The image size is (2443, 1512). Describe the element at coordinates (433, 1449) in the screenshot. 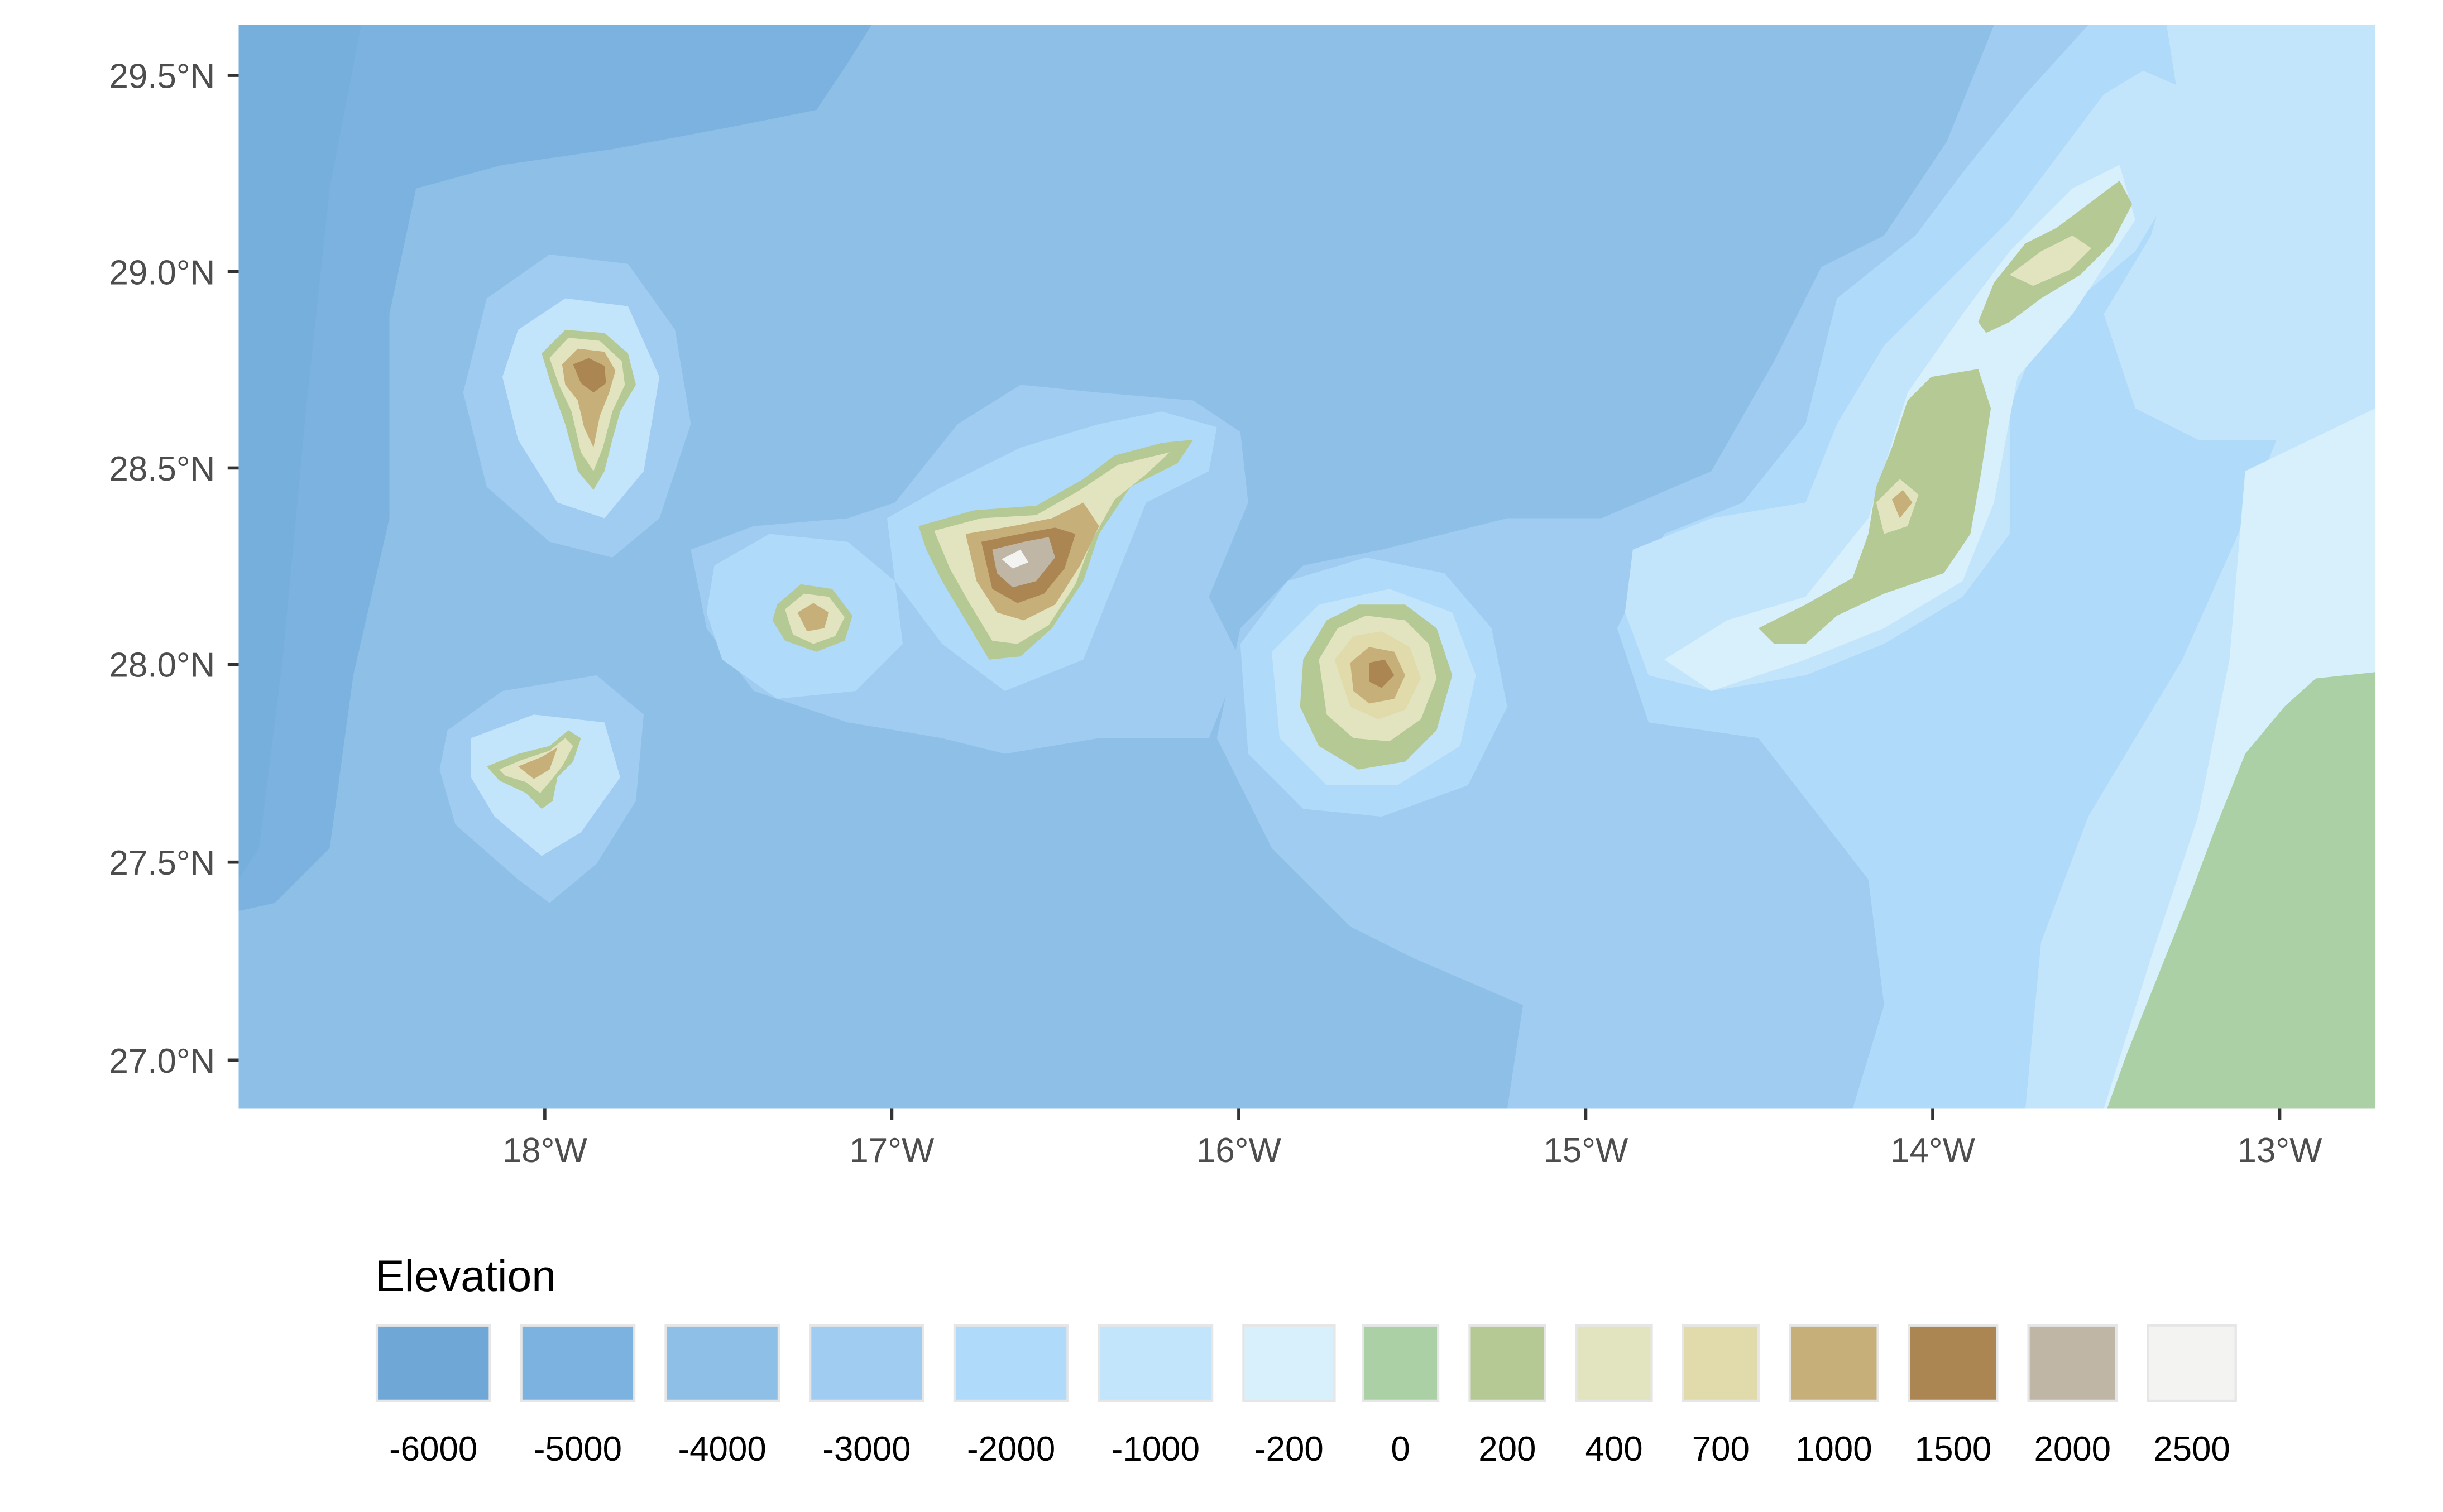

I see `legend-label: -6000` at that location.